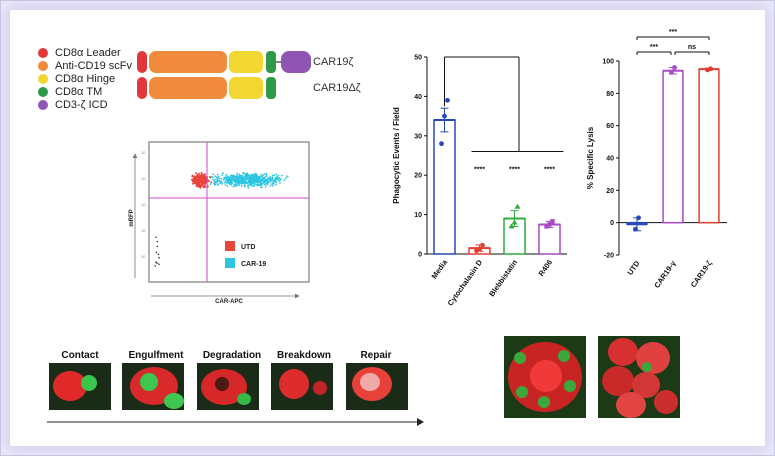  Describe the element at coordinates (545, 377) in the screenshot. I see `micrograph-engulfed-cluster` at that location.